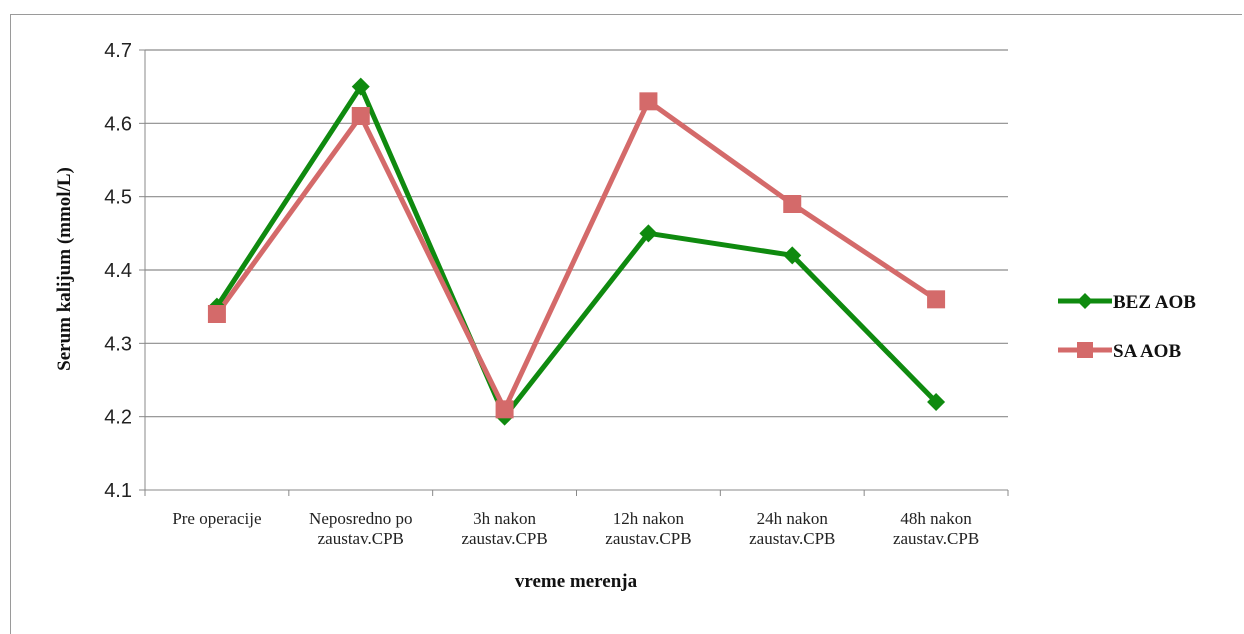 Image resolution: width=1244 pixels, height=634 pixels. Describe the element at coordinates (118, 51) in the screenshot. I see `y-tick-label: 4.7` at that location.